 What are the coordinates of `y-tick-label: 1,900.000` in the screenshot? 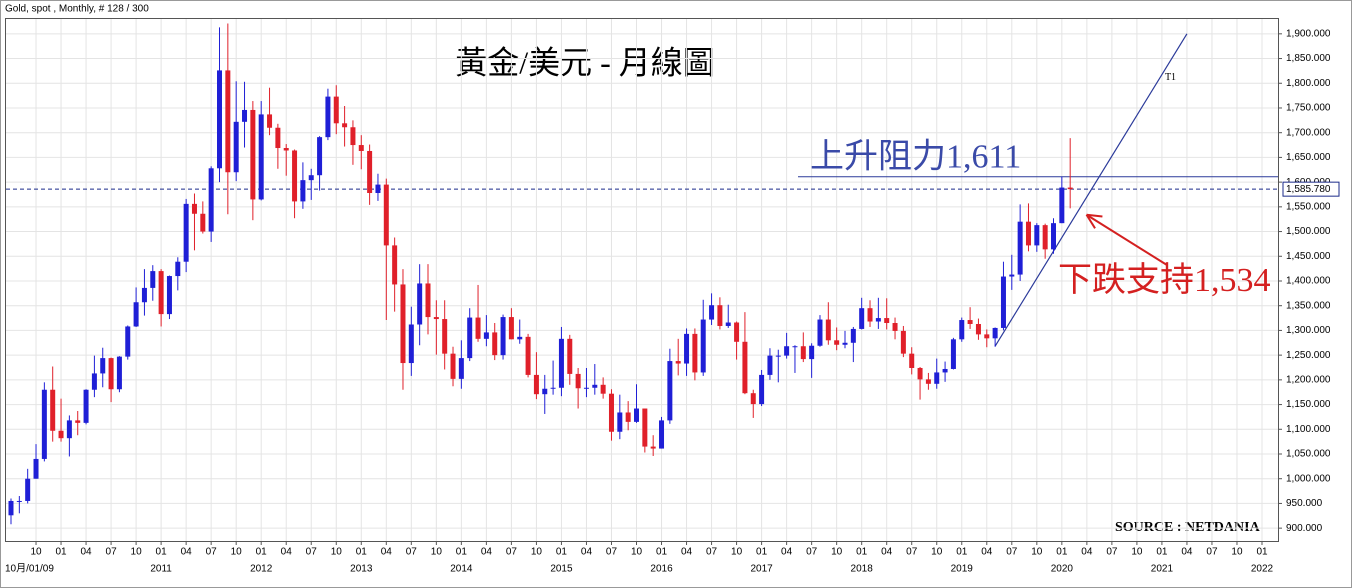 It's located at (1308, 33).